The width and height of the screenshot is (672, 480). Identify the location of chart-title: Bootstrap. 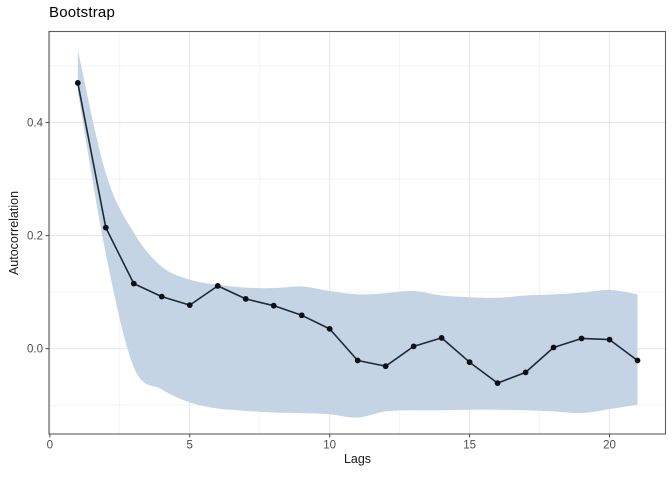
(82, 12).